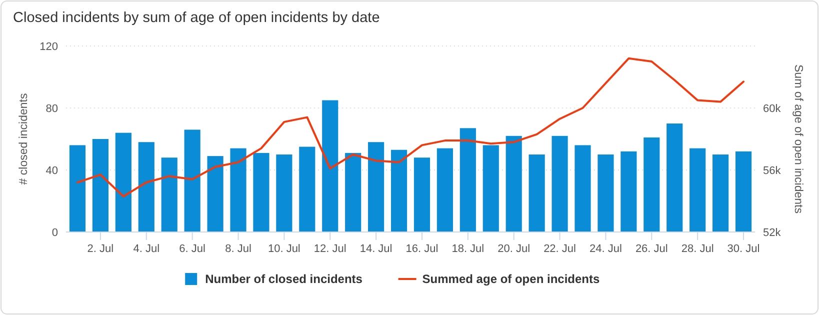  Describe the element at coordinates (772, 170) in the screenshot. I see `y2-tick-label: 56k` at that location.